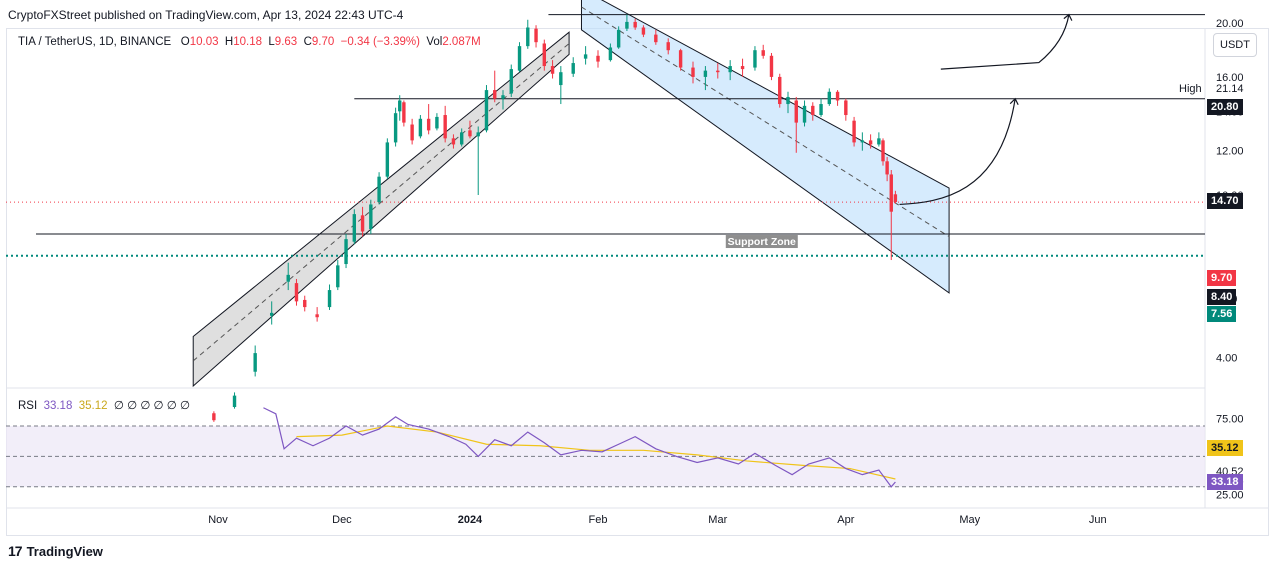  What do you see at coordinates (1225, 107) in the screenshot?
I see `price-tag-20-80: 20.80` at bounding box center [1225, 107].